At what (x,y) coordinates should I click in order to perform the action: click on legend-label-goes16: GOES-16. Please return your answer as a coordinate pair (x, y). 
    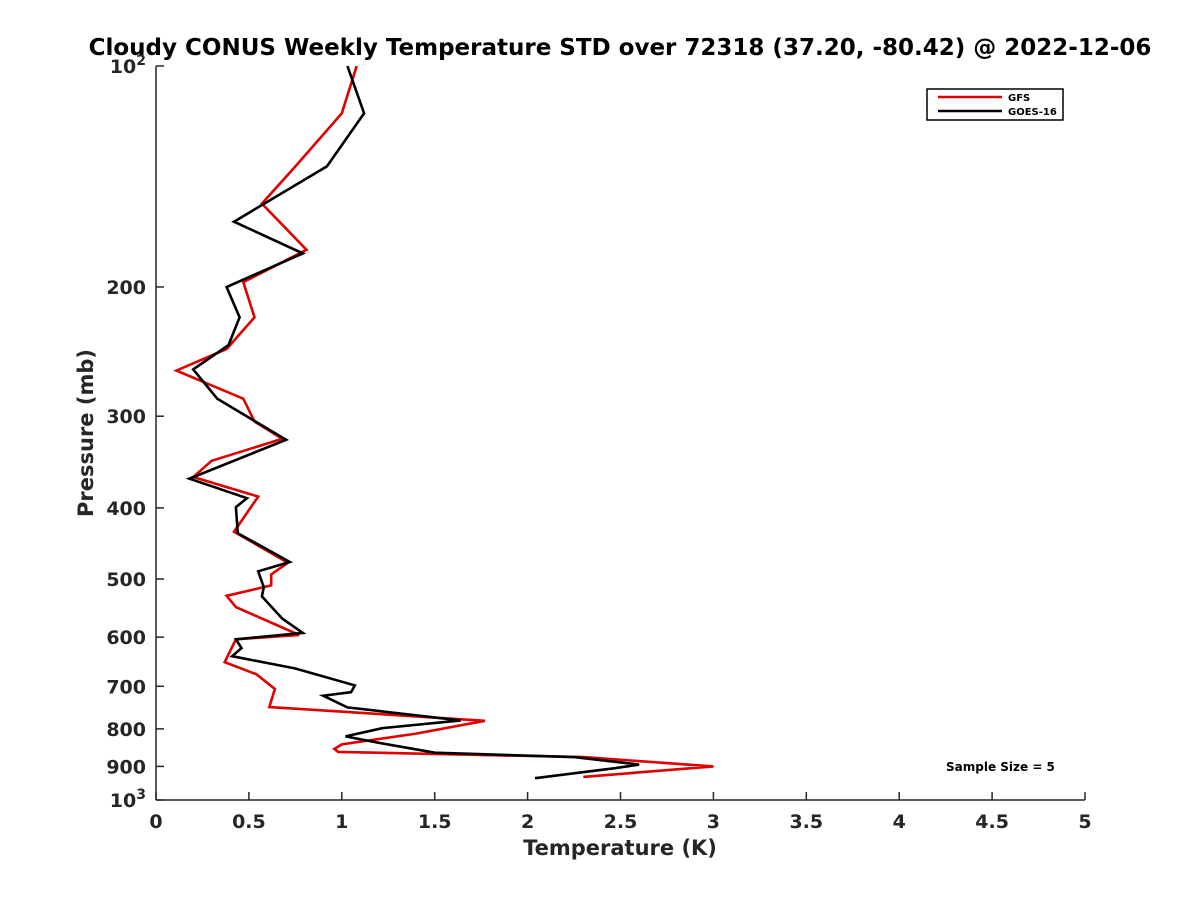
    Looking at the image, I should click on (1032, 112).